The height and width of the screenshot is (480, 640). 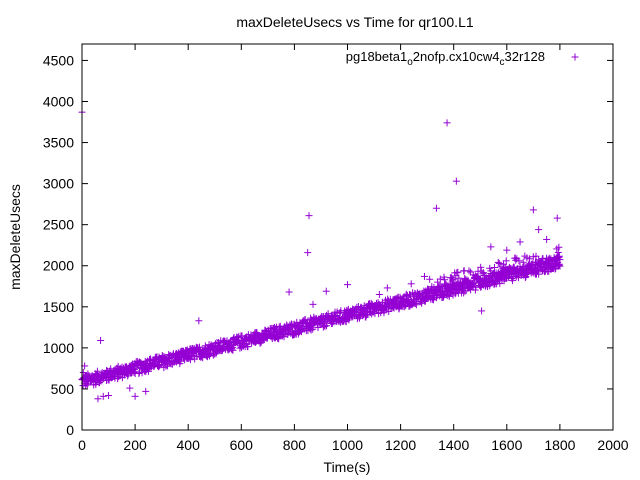 I want to click on x-tick-label: 2000, so click(x=612, y=445).